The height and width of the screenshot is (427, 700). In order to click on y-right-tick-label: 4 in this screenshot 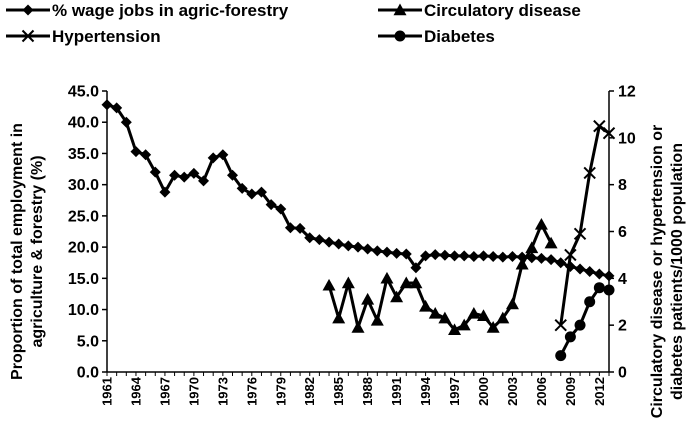, I will do `click(622, 279)`.